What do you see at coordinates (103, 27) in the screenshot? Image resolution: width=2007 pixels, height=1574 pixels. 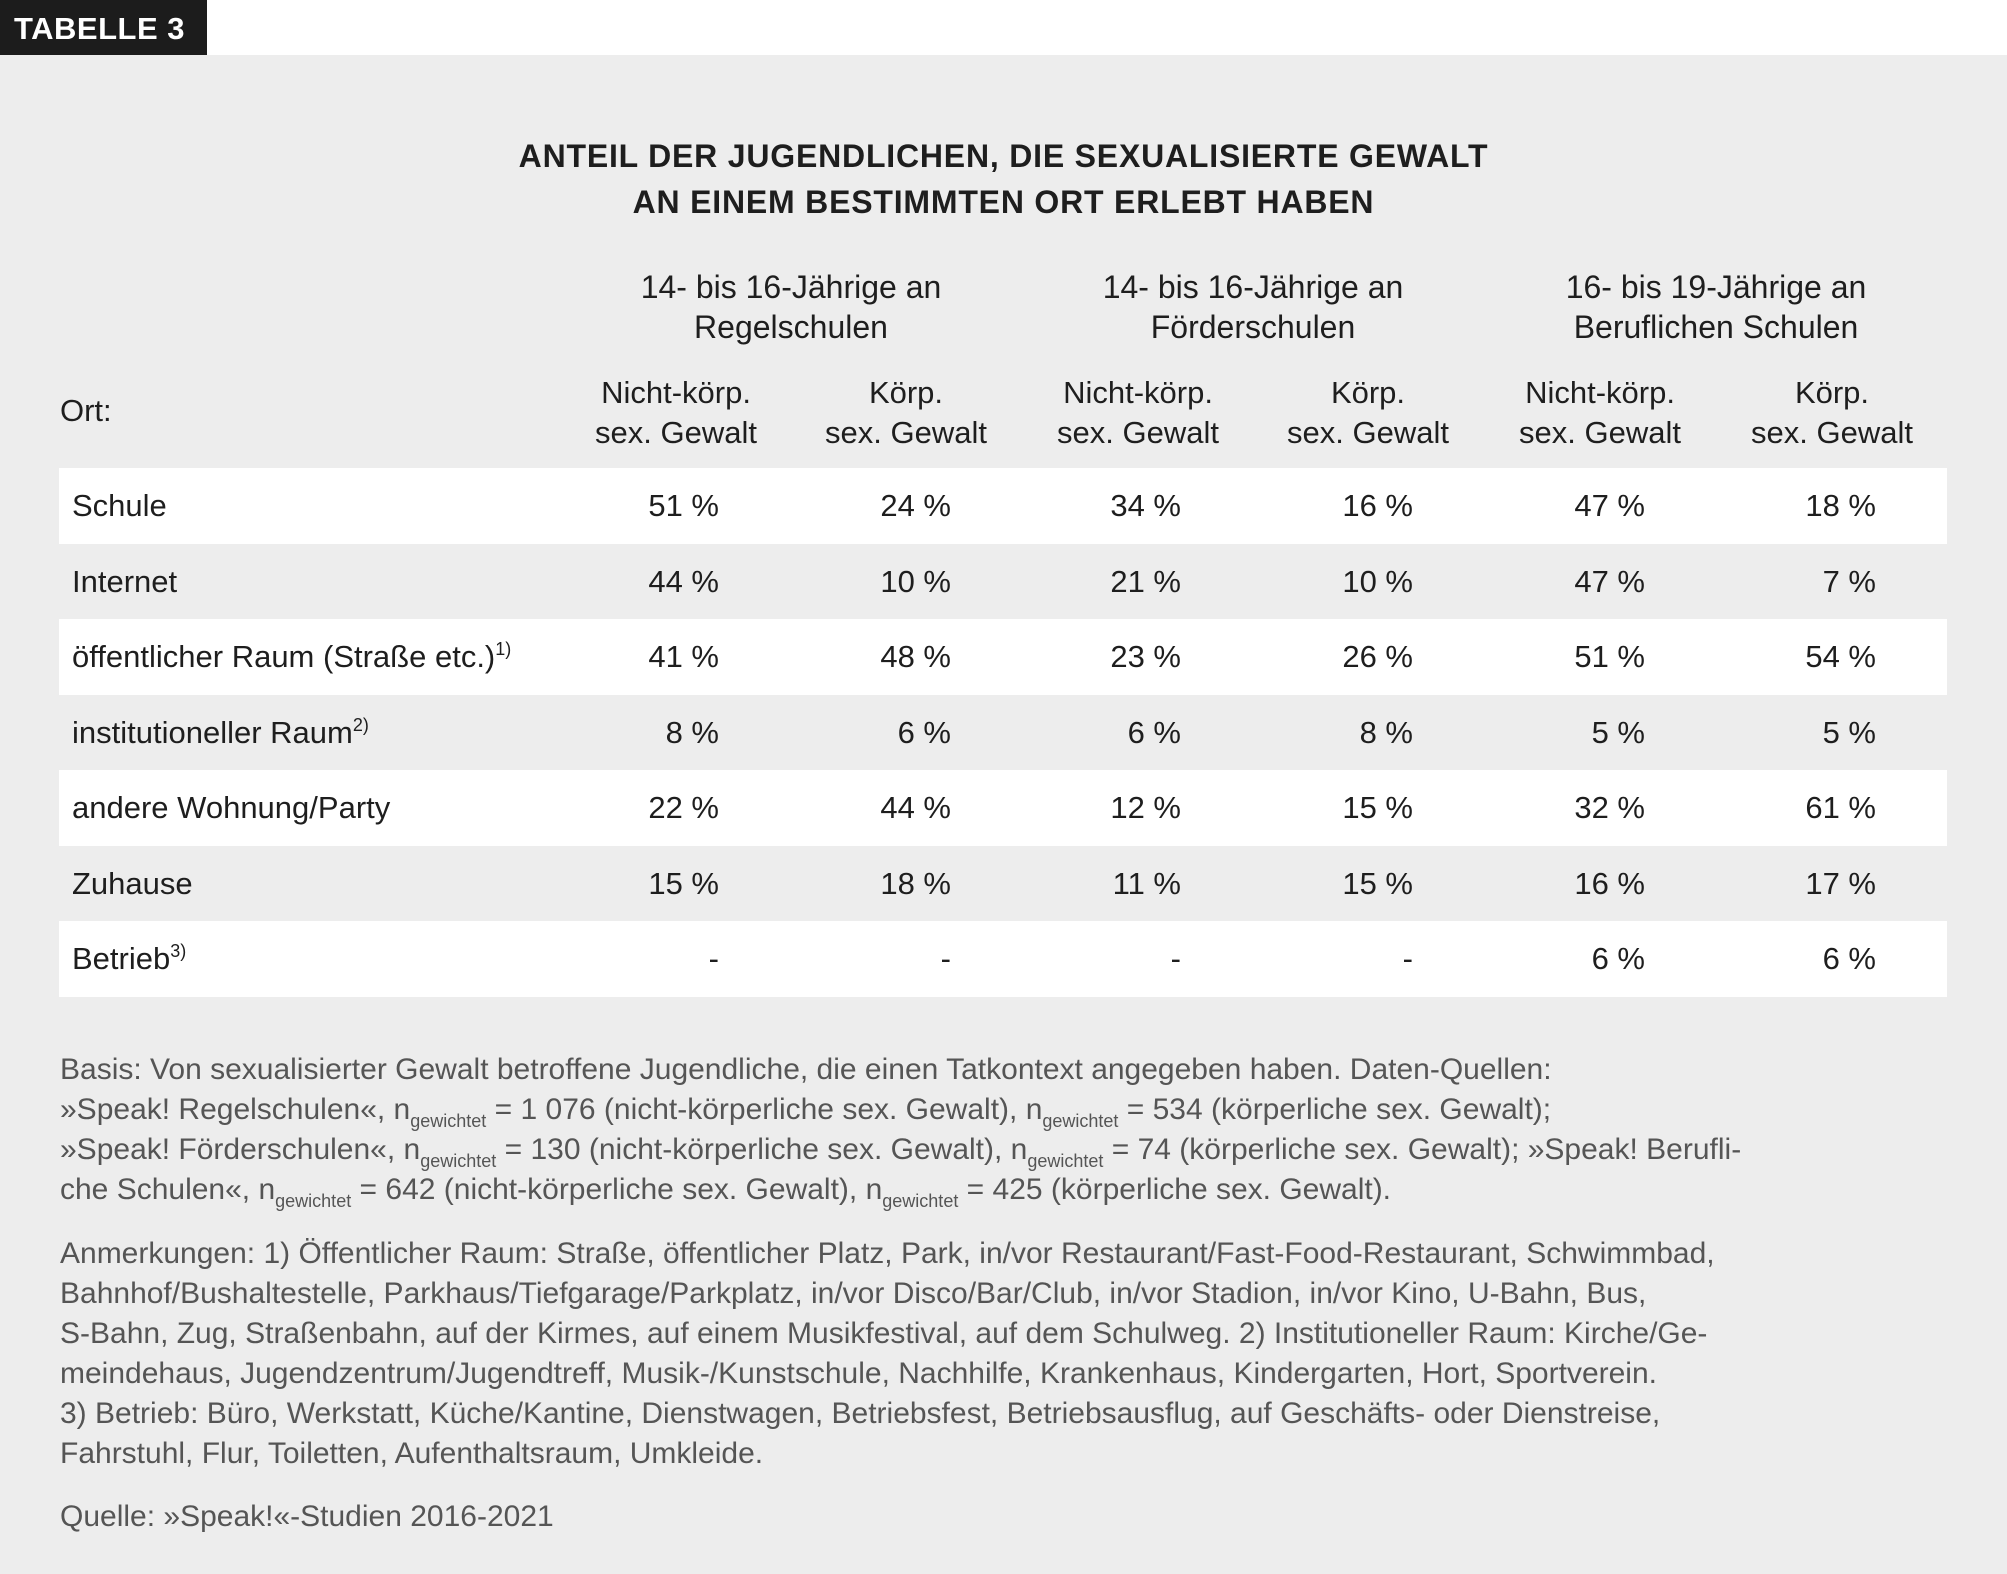 I see `table-number-tag: TABELLE 3` at bounding box center [103, 27].